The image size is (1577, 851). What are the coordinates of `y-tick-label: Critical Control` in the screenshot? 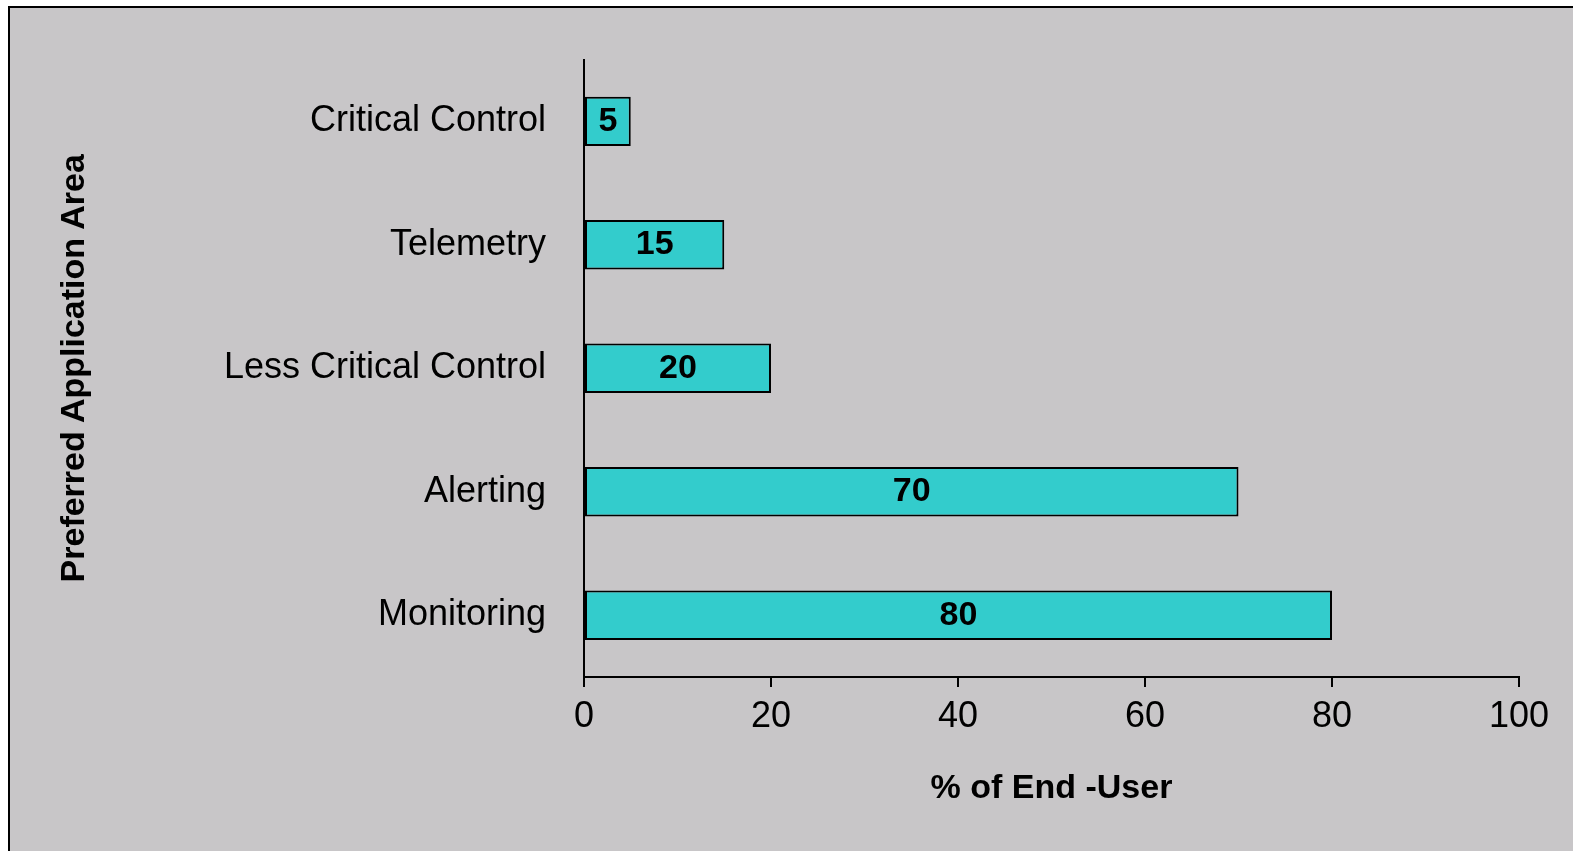 It's located at (427, 119).